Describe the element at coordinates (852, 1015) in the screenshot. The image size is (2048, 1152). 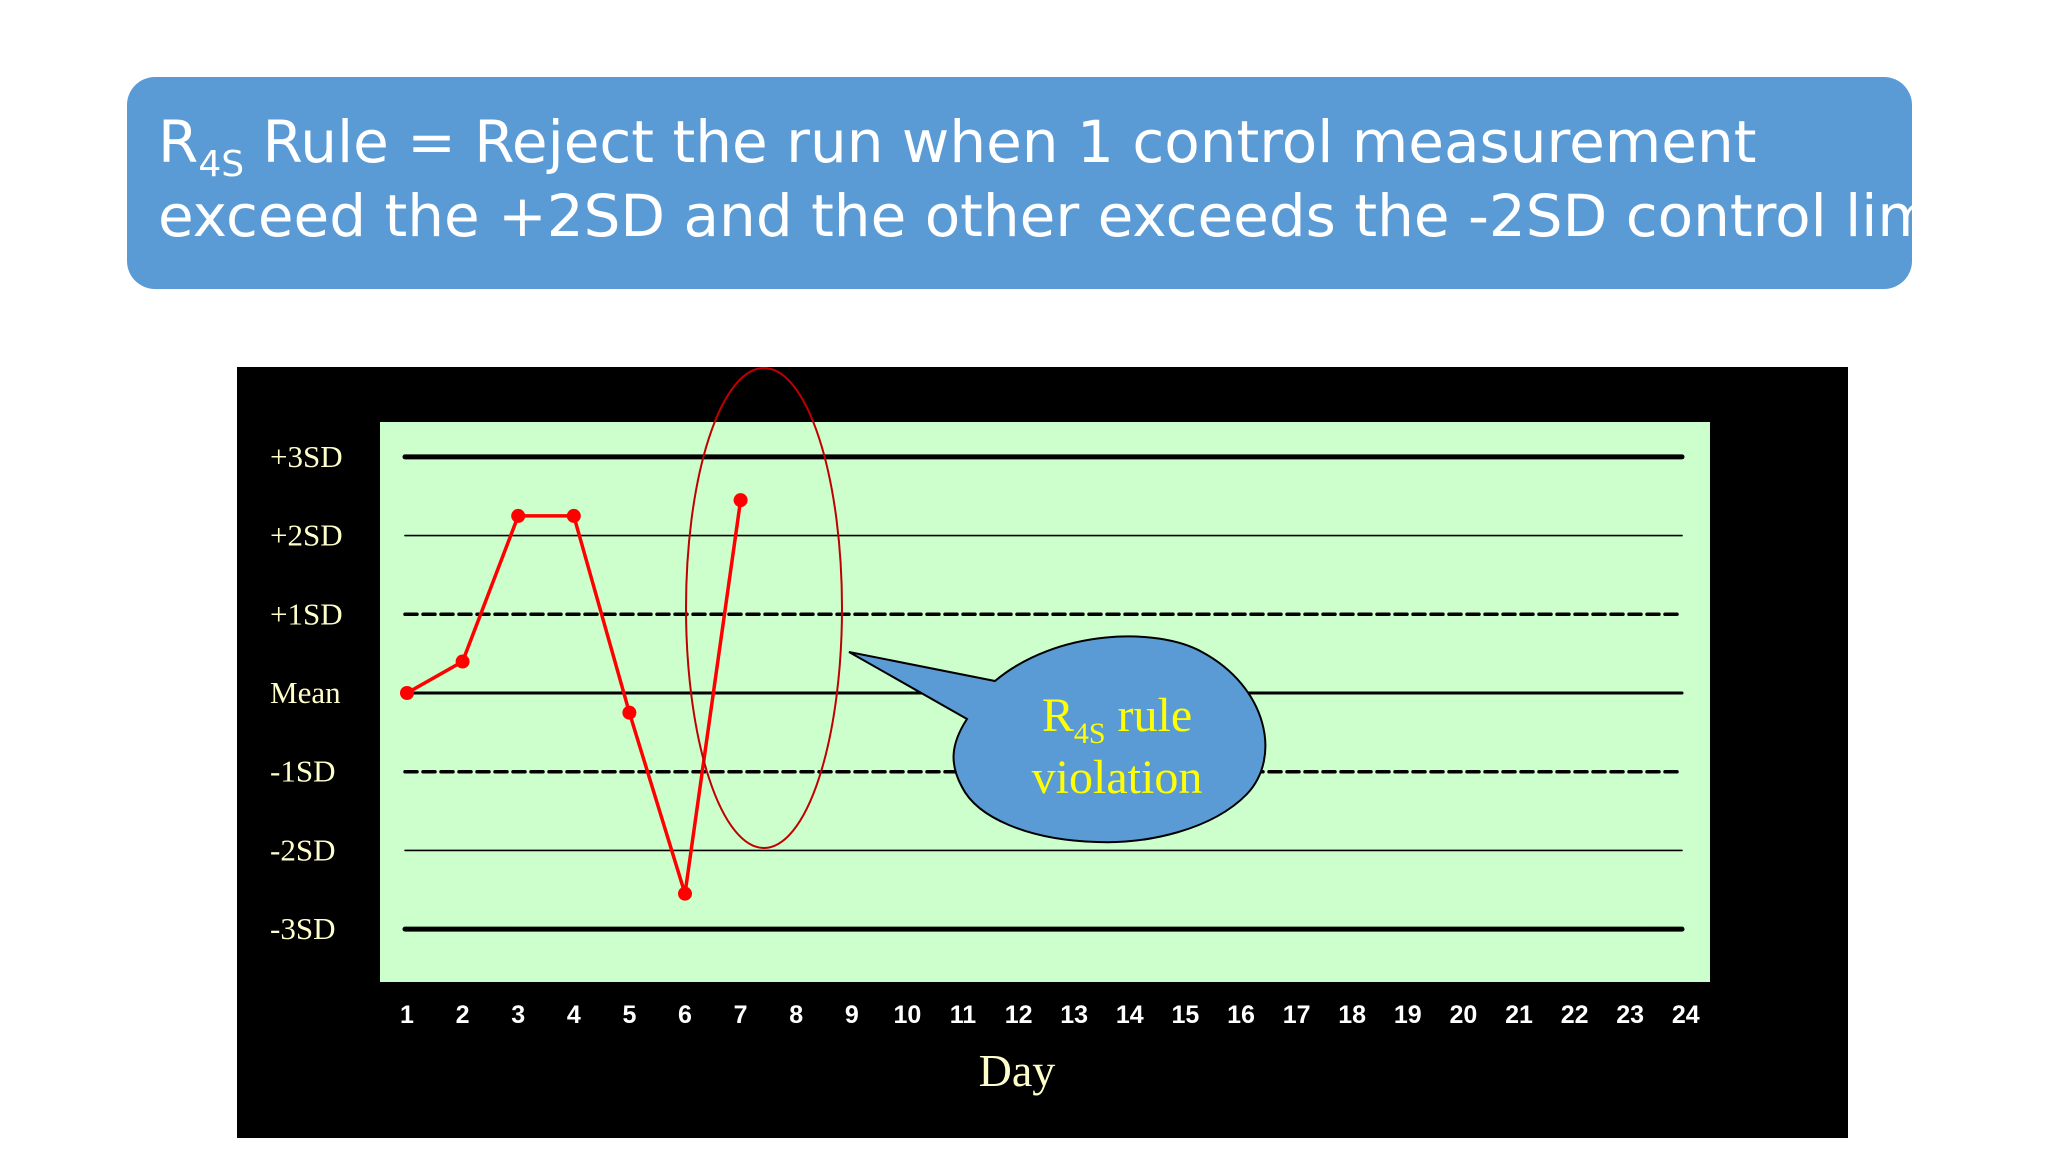
I see `x-tick-label: 9` at that location.